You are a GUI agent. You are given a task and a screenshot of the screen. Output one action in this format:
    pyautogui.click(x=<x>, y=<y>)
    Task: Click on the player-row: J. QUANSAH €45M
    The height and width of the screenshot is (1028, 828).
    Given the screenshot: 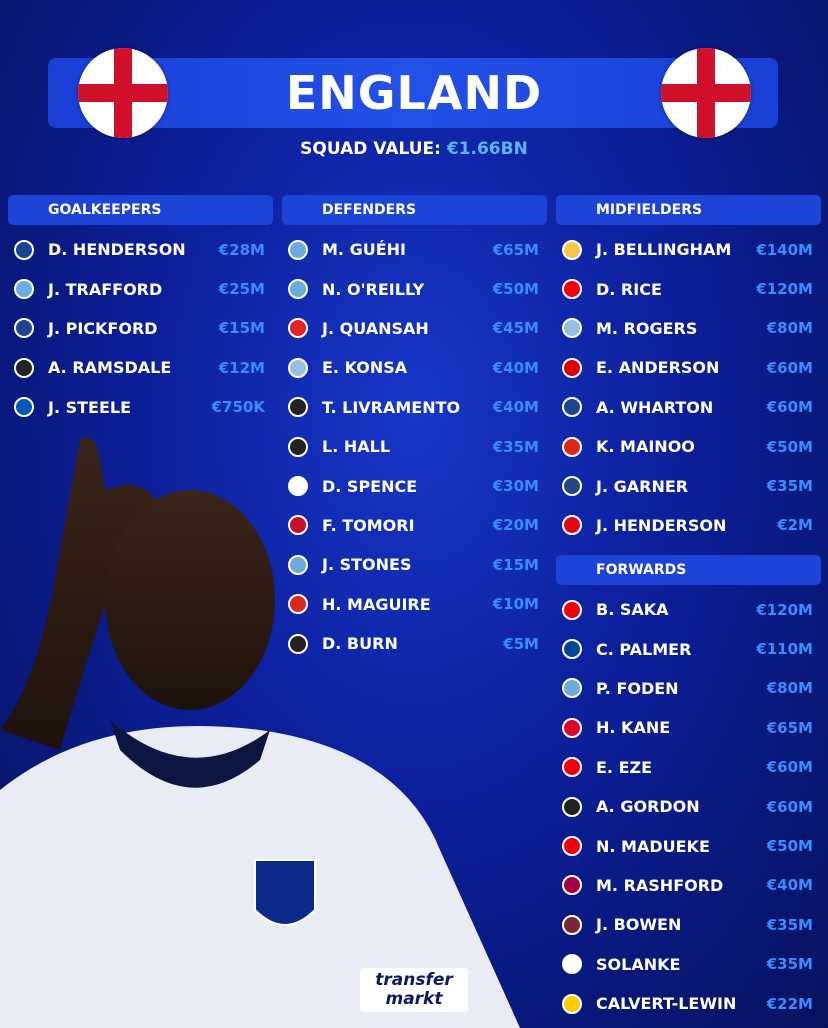 What is the action you would take?
    pyautogui.click(x=414, y=328)
    